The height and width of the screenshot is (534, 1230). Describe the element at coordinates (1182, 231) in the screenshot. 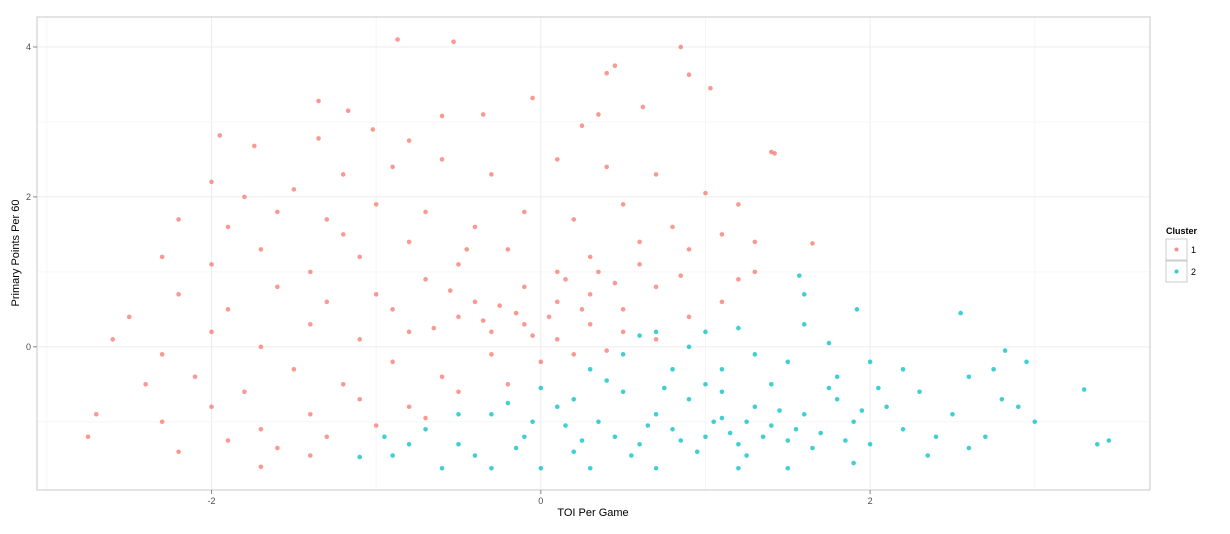

I see `legend-title: Cluster` at that location.